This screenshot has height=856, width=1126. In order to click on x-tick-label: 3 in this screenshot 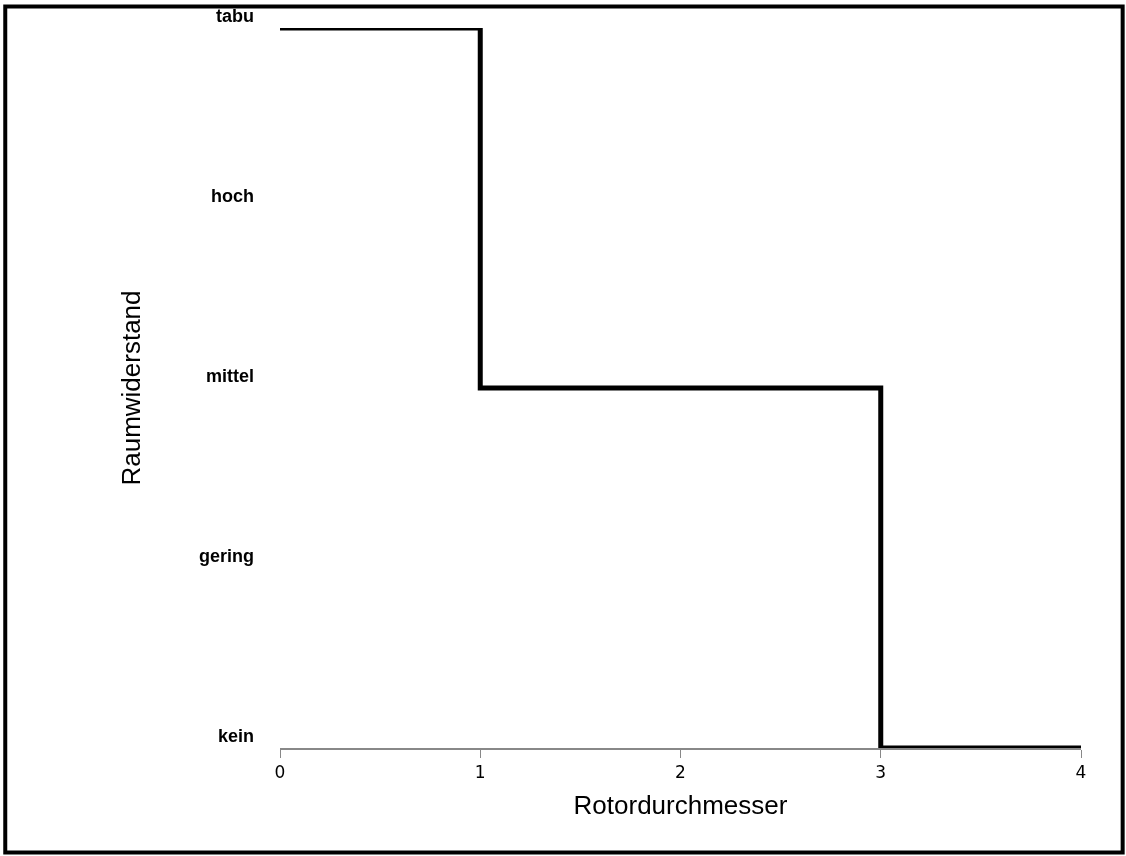, I will do `click(881, 772)`.